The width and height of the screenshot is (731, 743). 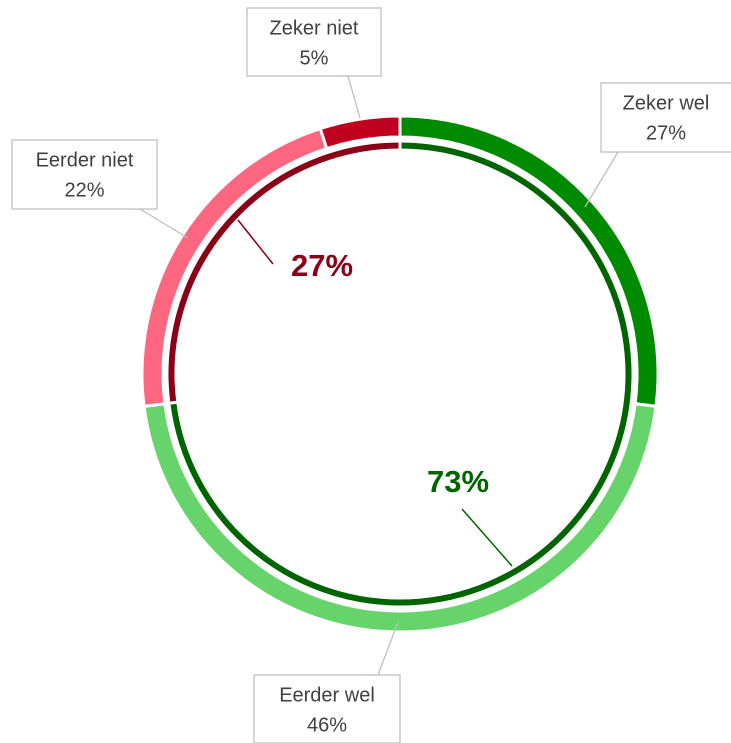 I want to click on value-label: 5%, so click(x=314, y=58).